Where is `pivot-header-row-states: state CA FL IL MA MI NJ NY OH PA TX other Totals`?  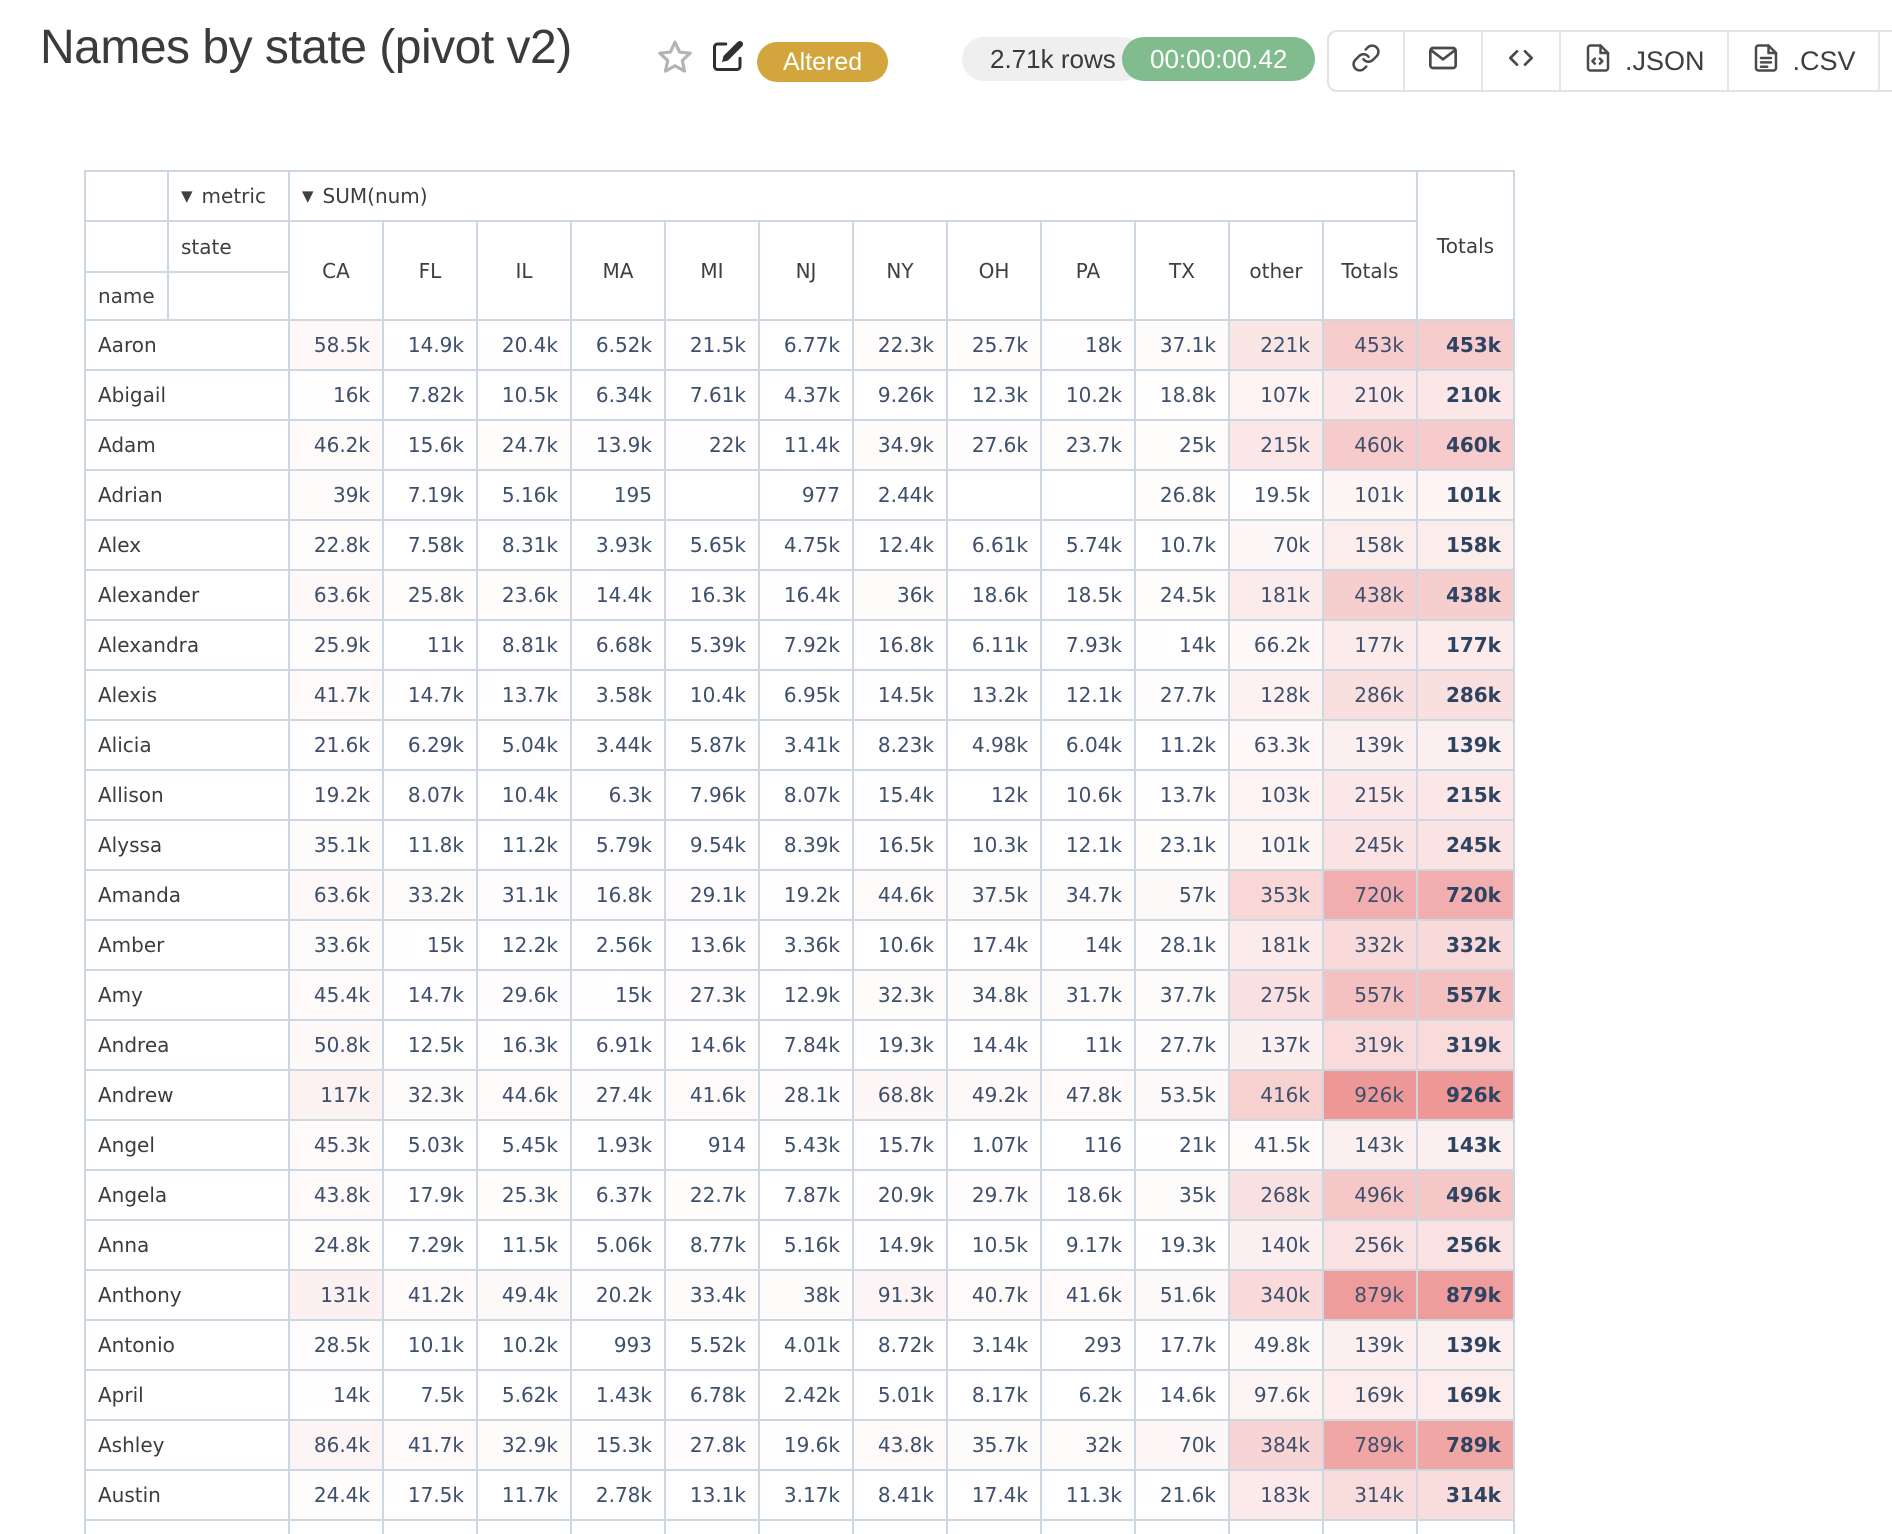 pivot-header-row-states: state CA FL IL MA MI NJ NY OH PA TX other Totals is located at coordinates (799, 270).